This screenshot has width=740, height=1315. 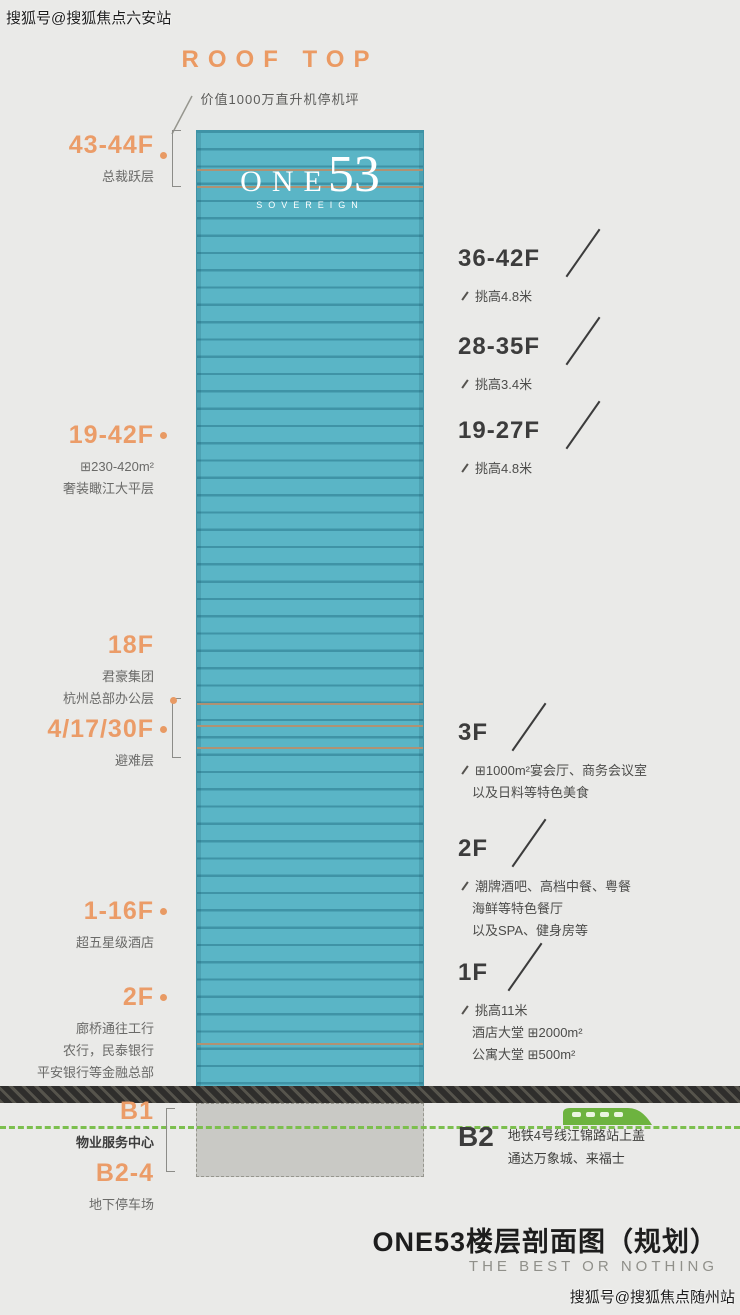 I want to click on metro-train-icon, so click(x=607, y=1116).